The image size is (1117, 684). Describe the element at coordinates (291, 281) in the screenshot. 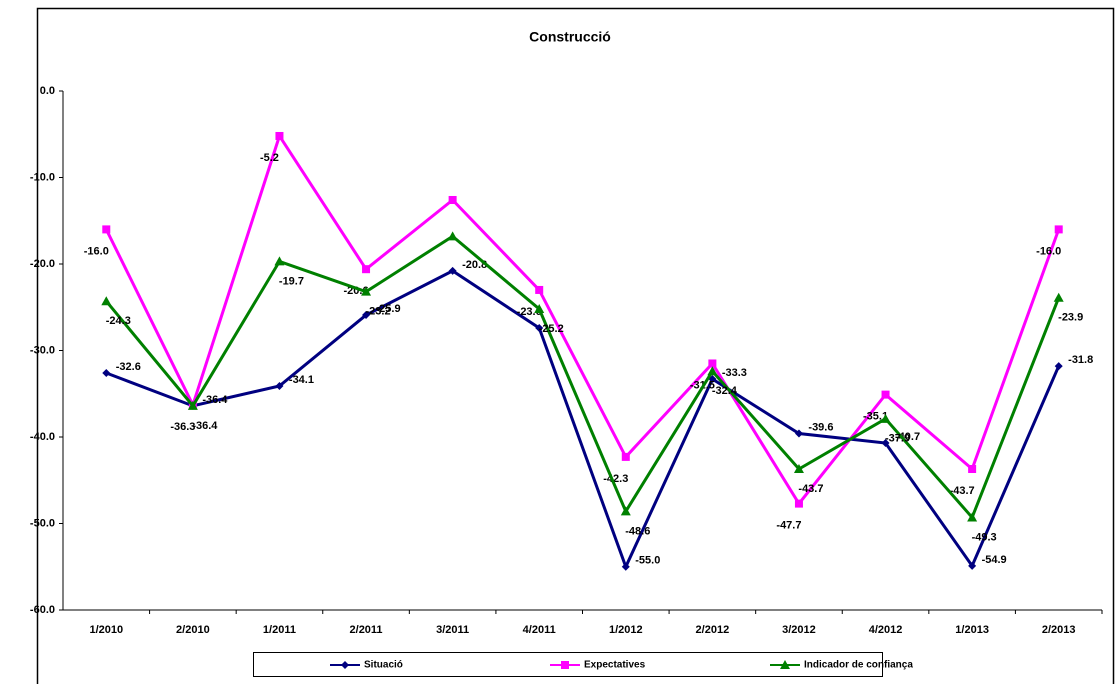

I see `data-label: -19.7` at that location.